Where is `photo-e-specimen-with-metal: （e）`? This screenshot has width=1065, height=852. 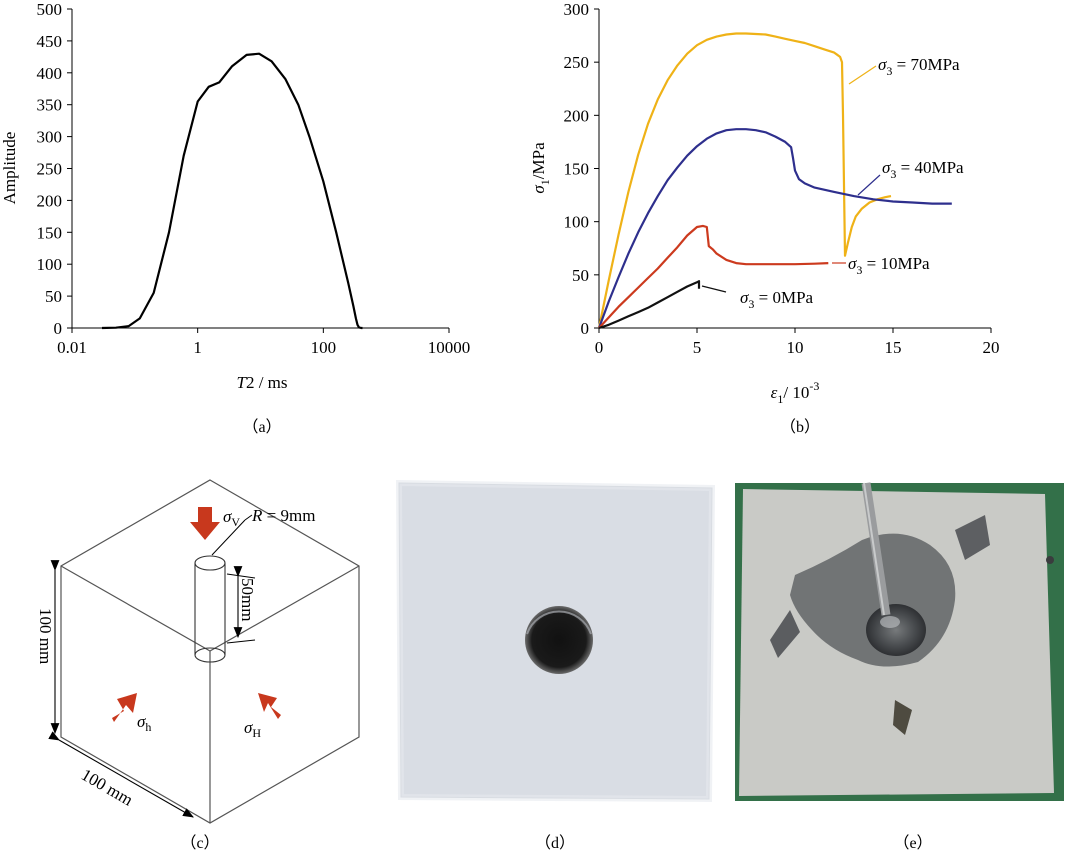
photo-e-specimen-with-metal: （e） is located at coordinates (899, 667).